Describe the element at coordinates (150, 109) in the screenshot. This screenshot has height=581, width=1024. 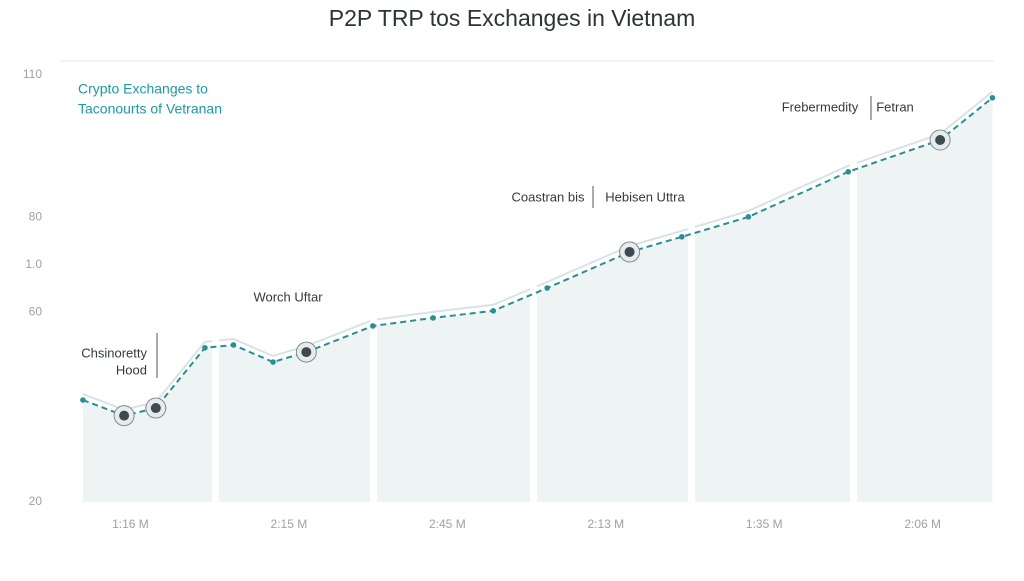
I see `annotation: Taconourts of Vetranan` at that location.